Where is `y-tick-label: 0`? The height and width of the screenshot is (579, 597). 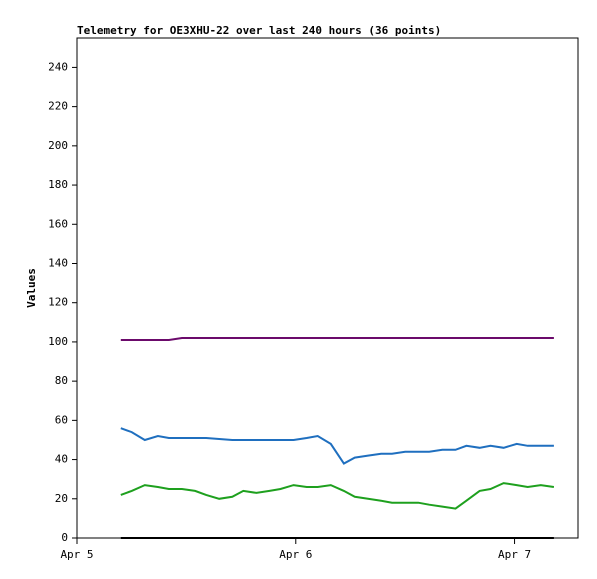 y-tick-label: 0 is located at coordinates (64, 537).